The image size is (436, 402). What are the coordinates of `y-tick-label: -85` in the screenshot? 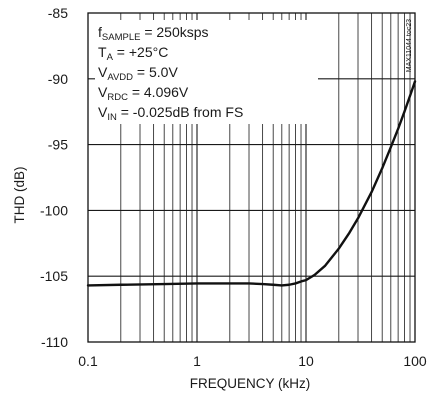 It's located at (58, 13).